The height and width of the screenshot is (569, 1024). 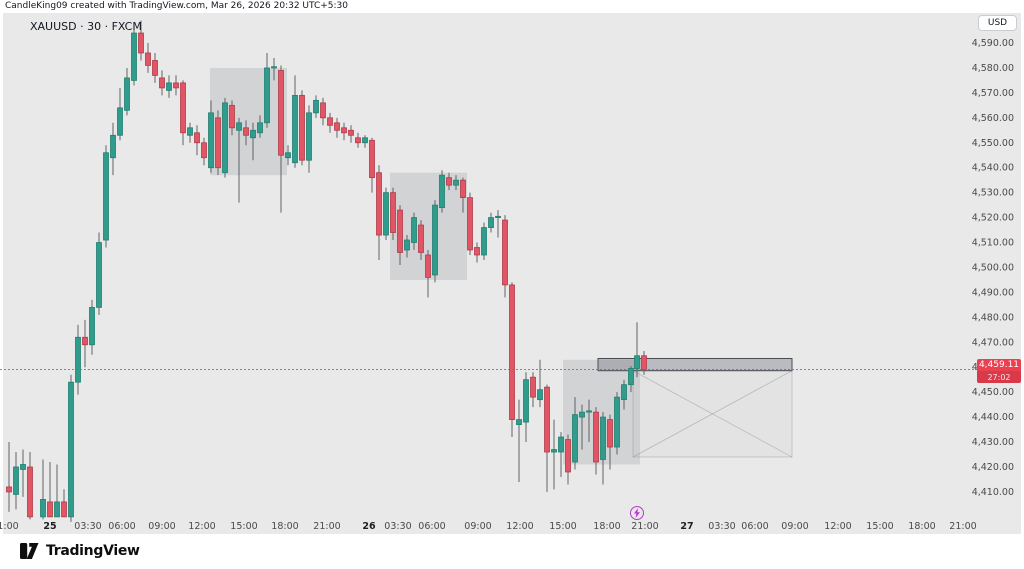 I want to click on price-axis-label: 4,470.00, so click(x=993, y=342).